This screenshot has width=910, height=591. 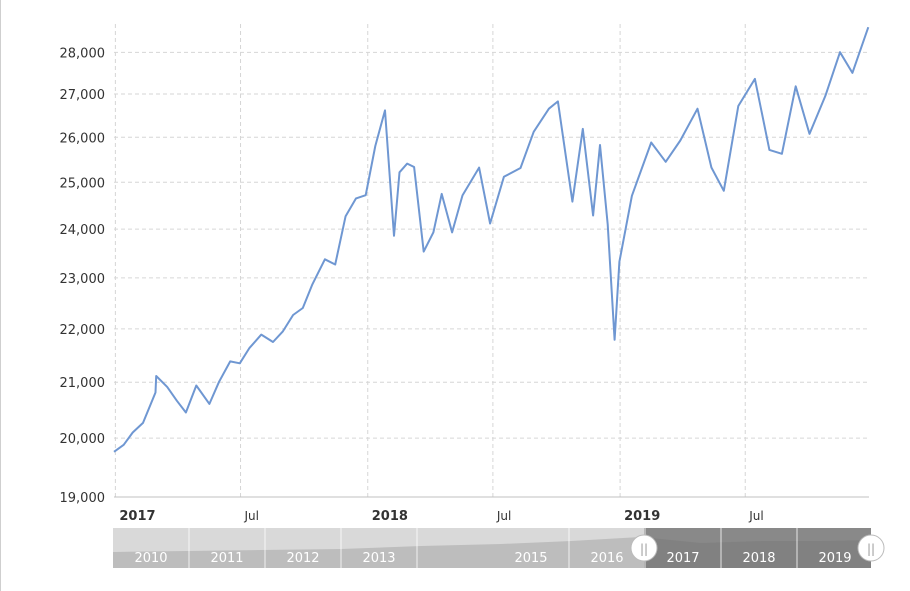 I want to click on x-tick-label: 2017, so click(x=137, y=516).